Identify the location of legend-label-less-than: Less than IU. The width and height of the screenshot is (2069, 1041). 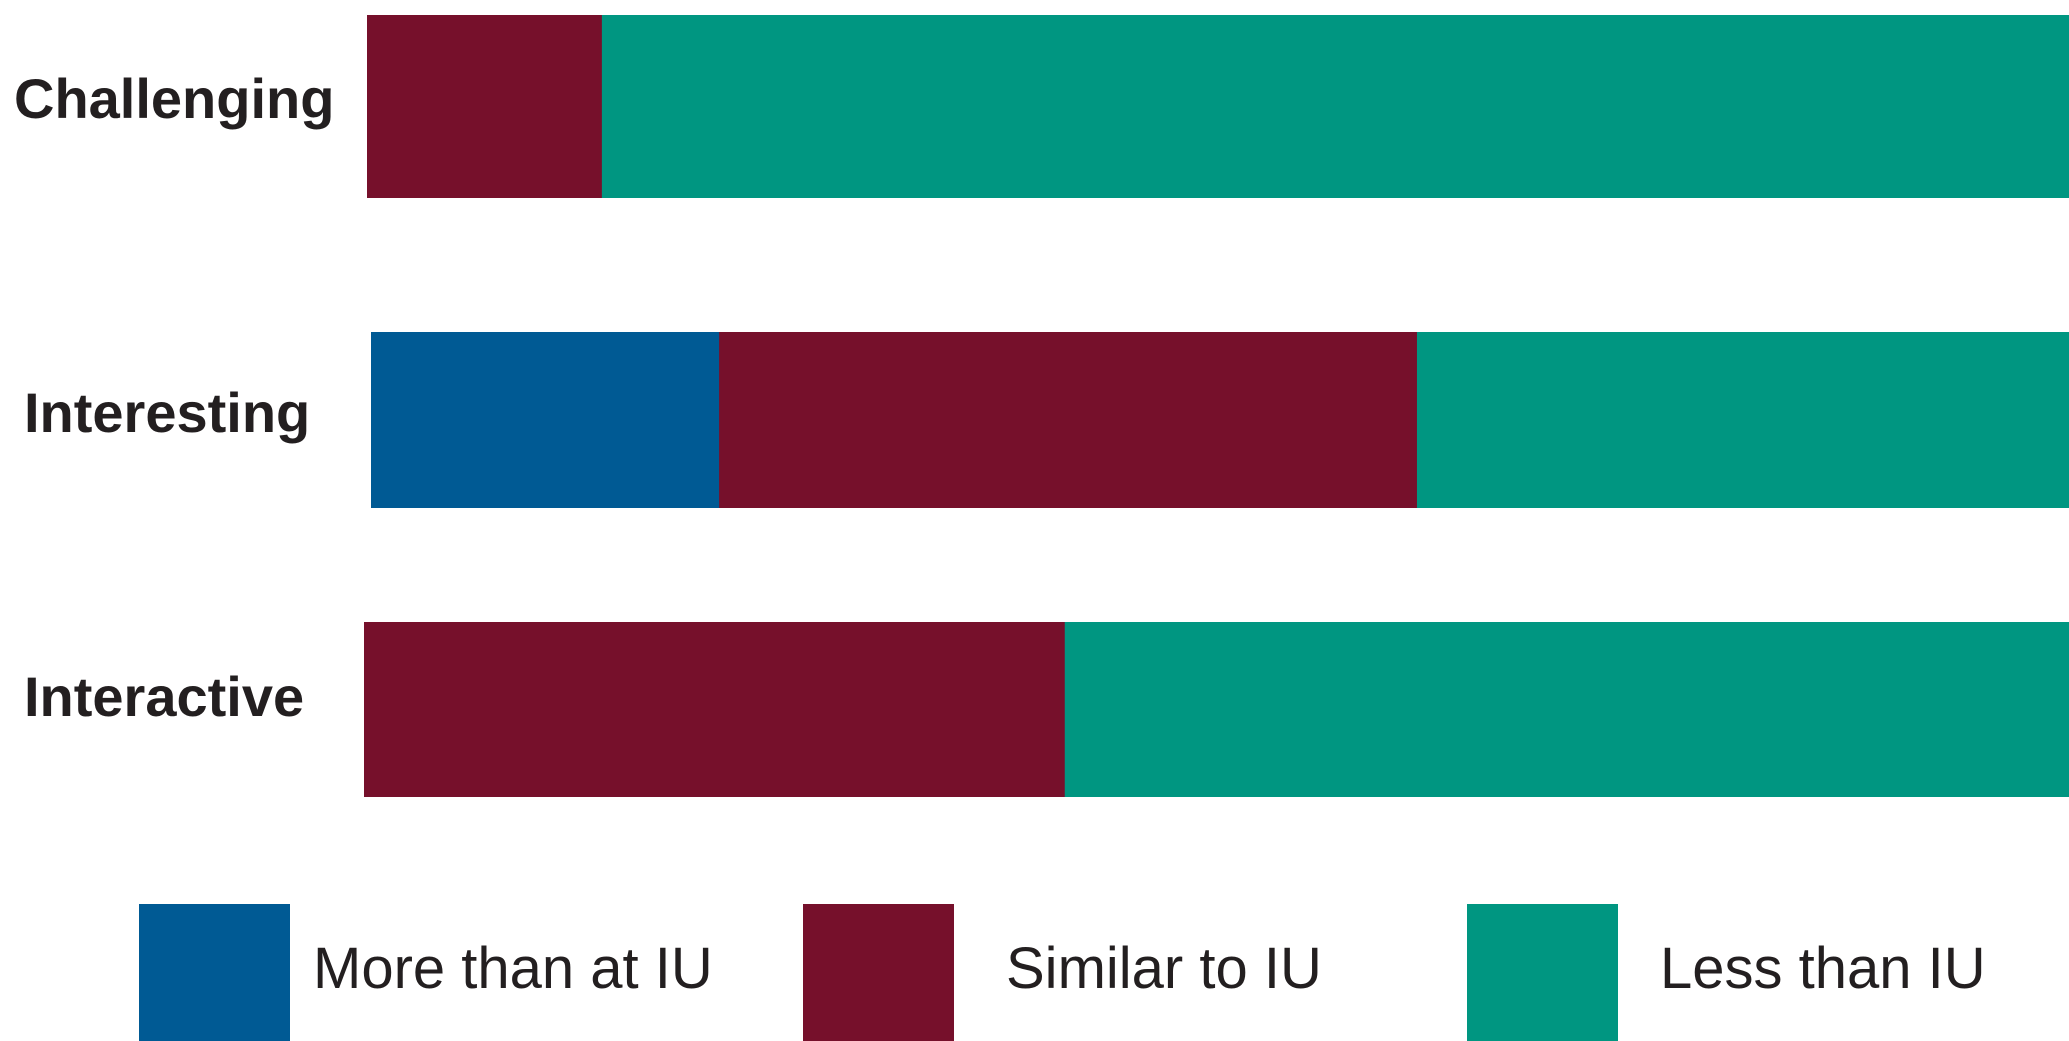
(1823, 968).